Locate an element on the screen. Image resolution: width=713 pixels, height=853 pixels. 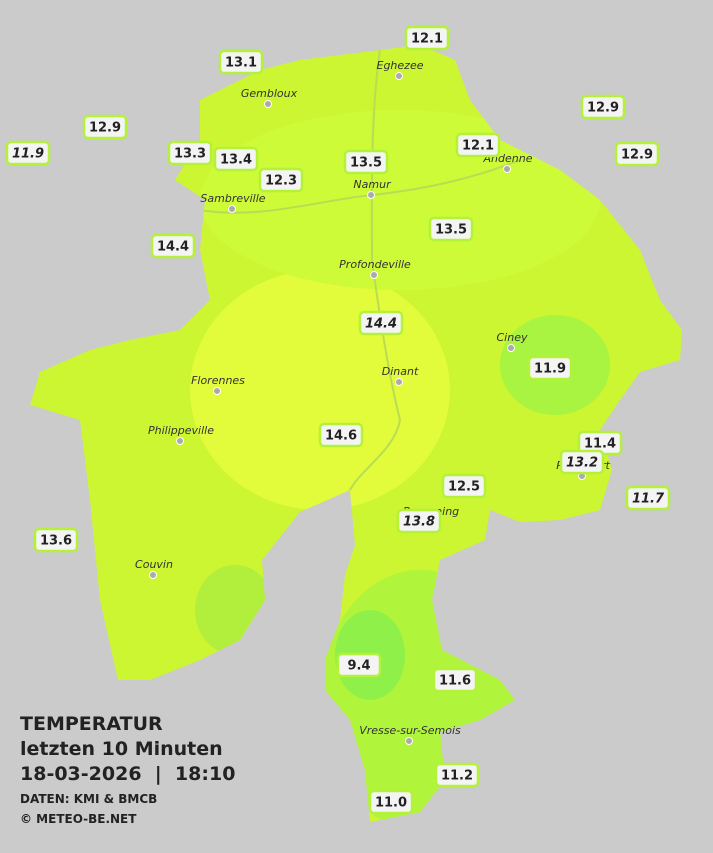
station: 13.8 is located at coordinates (419, 521).